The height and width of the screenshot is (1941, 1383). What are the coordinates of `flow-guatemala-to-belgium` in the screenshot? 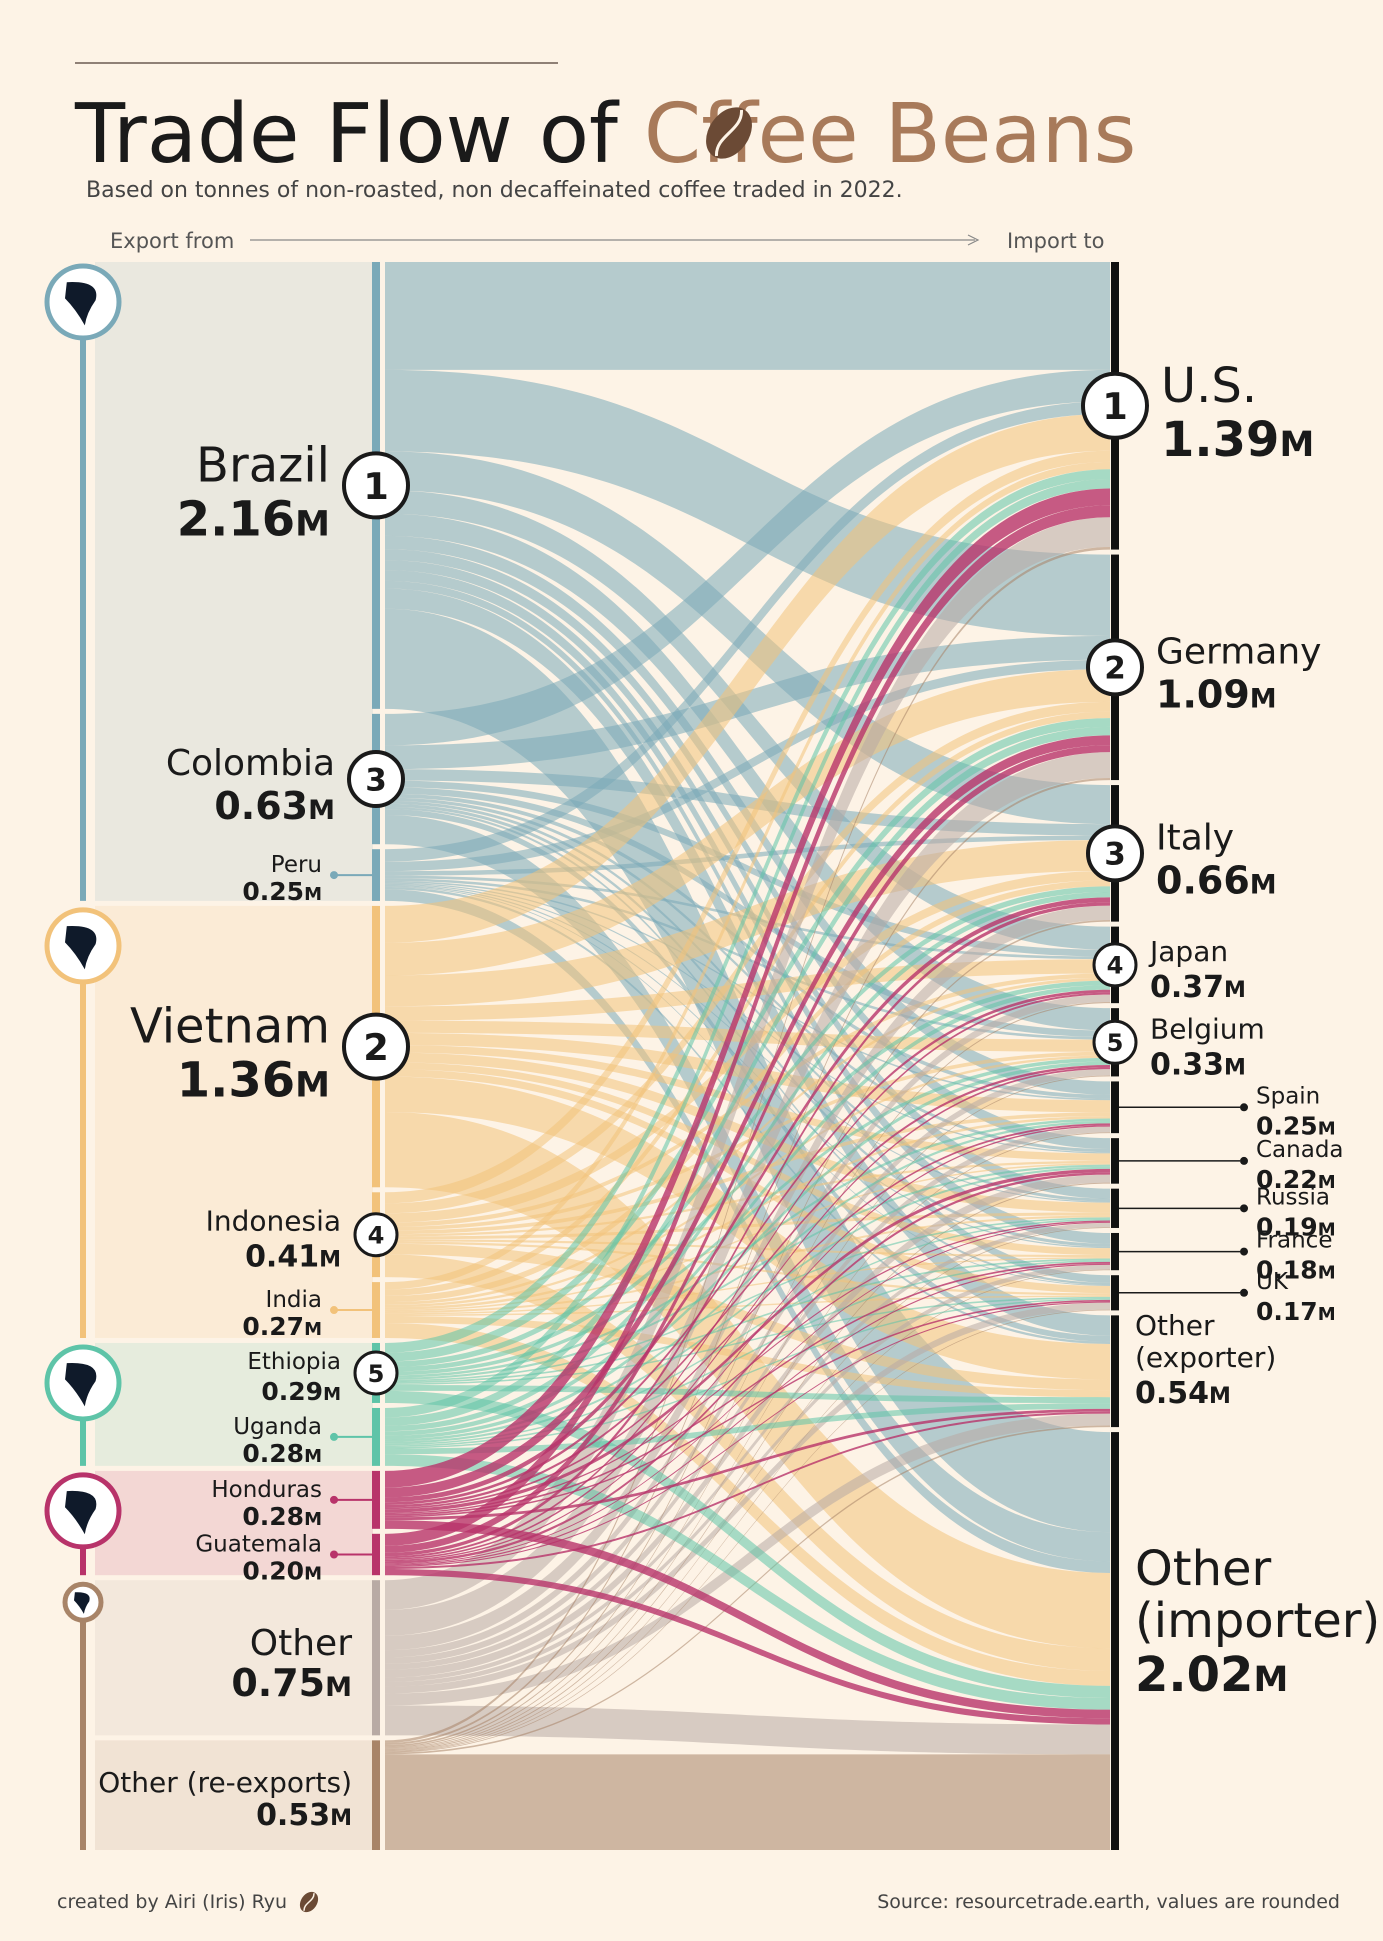 It's located at (747, 1313).